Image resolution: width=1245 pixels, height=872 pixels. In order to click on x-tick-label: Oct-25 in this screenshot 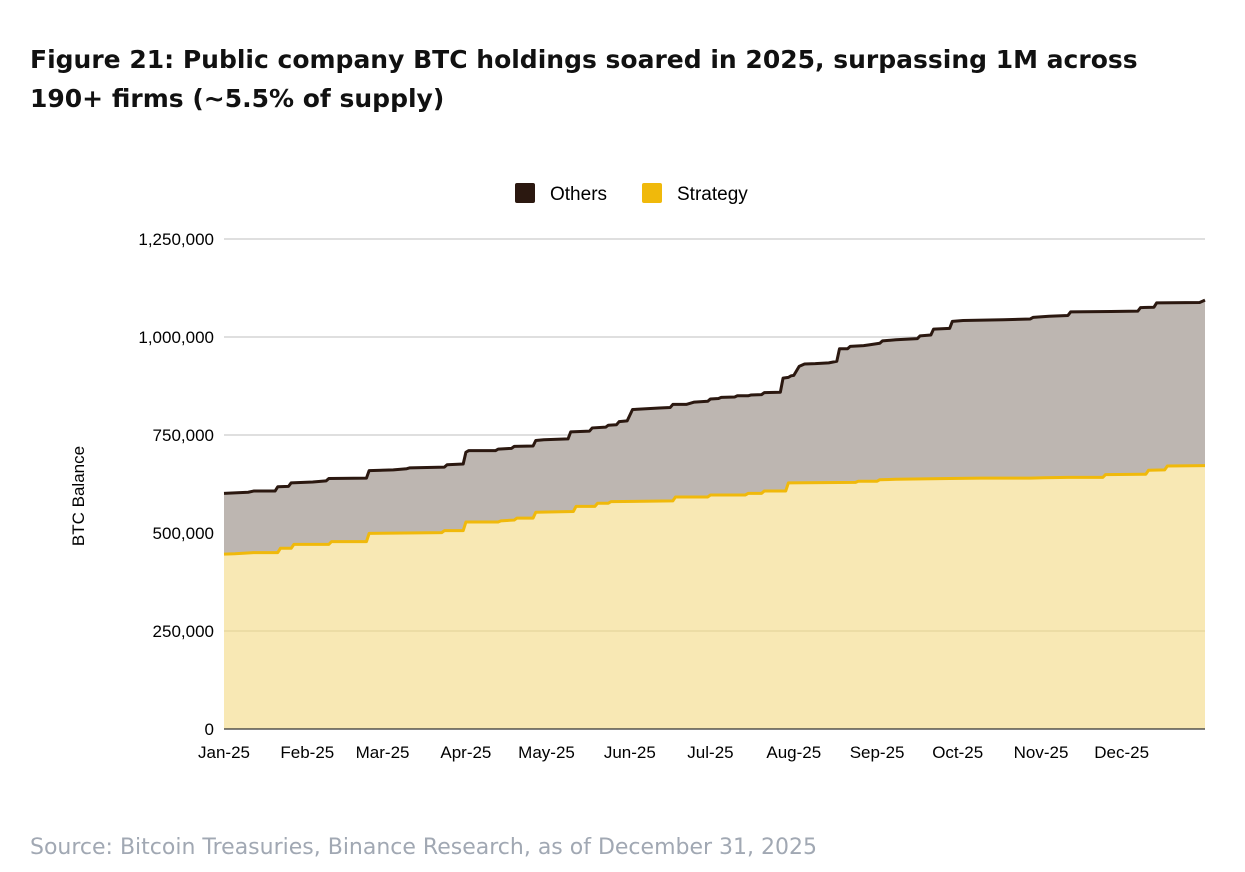, I will do `click(957, 752)`.